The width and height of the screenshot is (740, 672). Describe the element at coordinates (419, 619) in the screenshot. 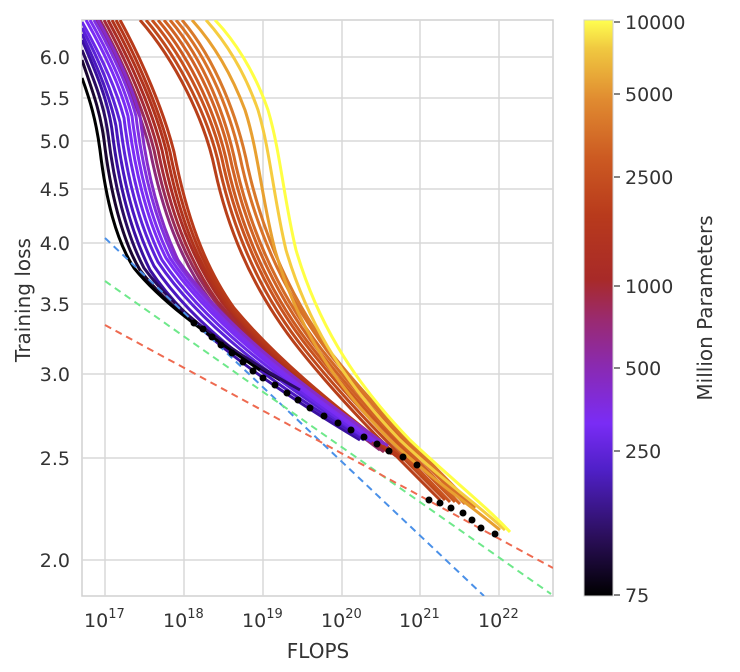

I see `x-tick: 1021` at that location.